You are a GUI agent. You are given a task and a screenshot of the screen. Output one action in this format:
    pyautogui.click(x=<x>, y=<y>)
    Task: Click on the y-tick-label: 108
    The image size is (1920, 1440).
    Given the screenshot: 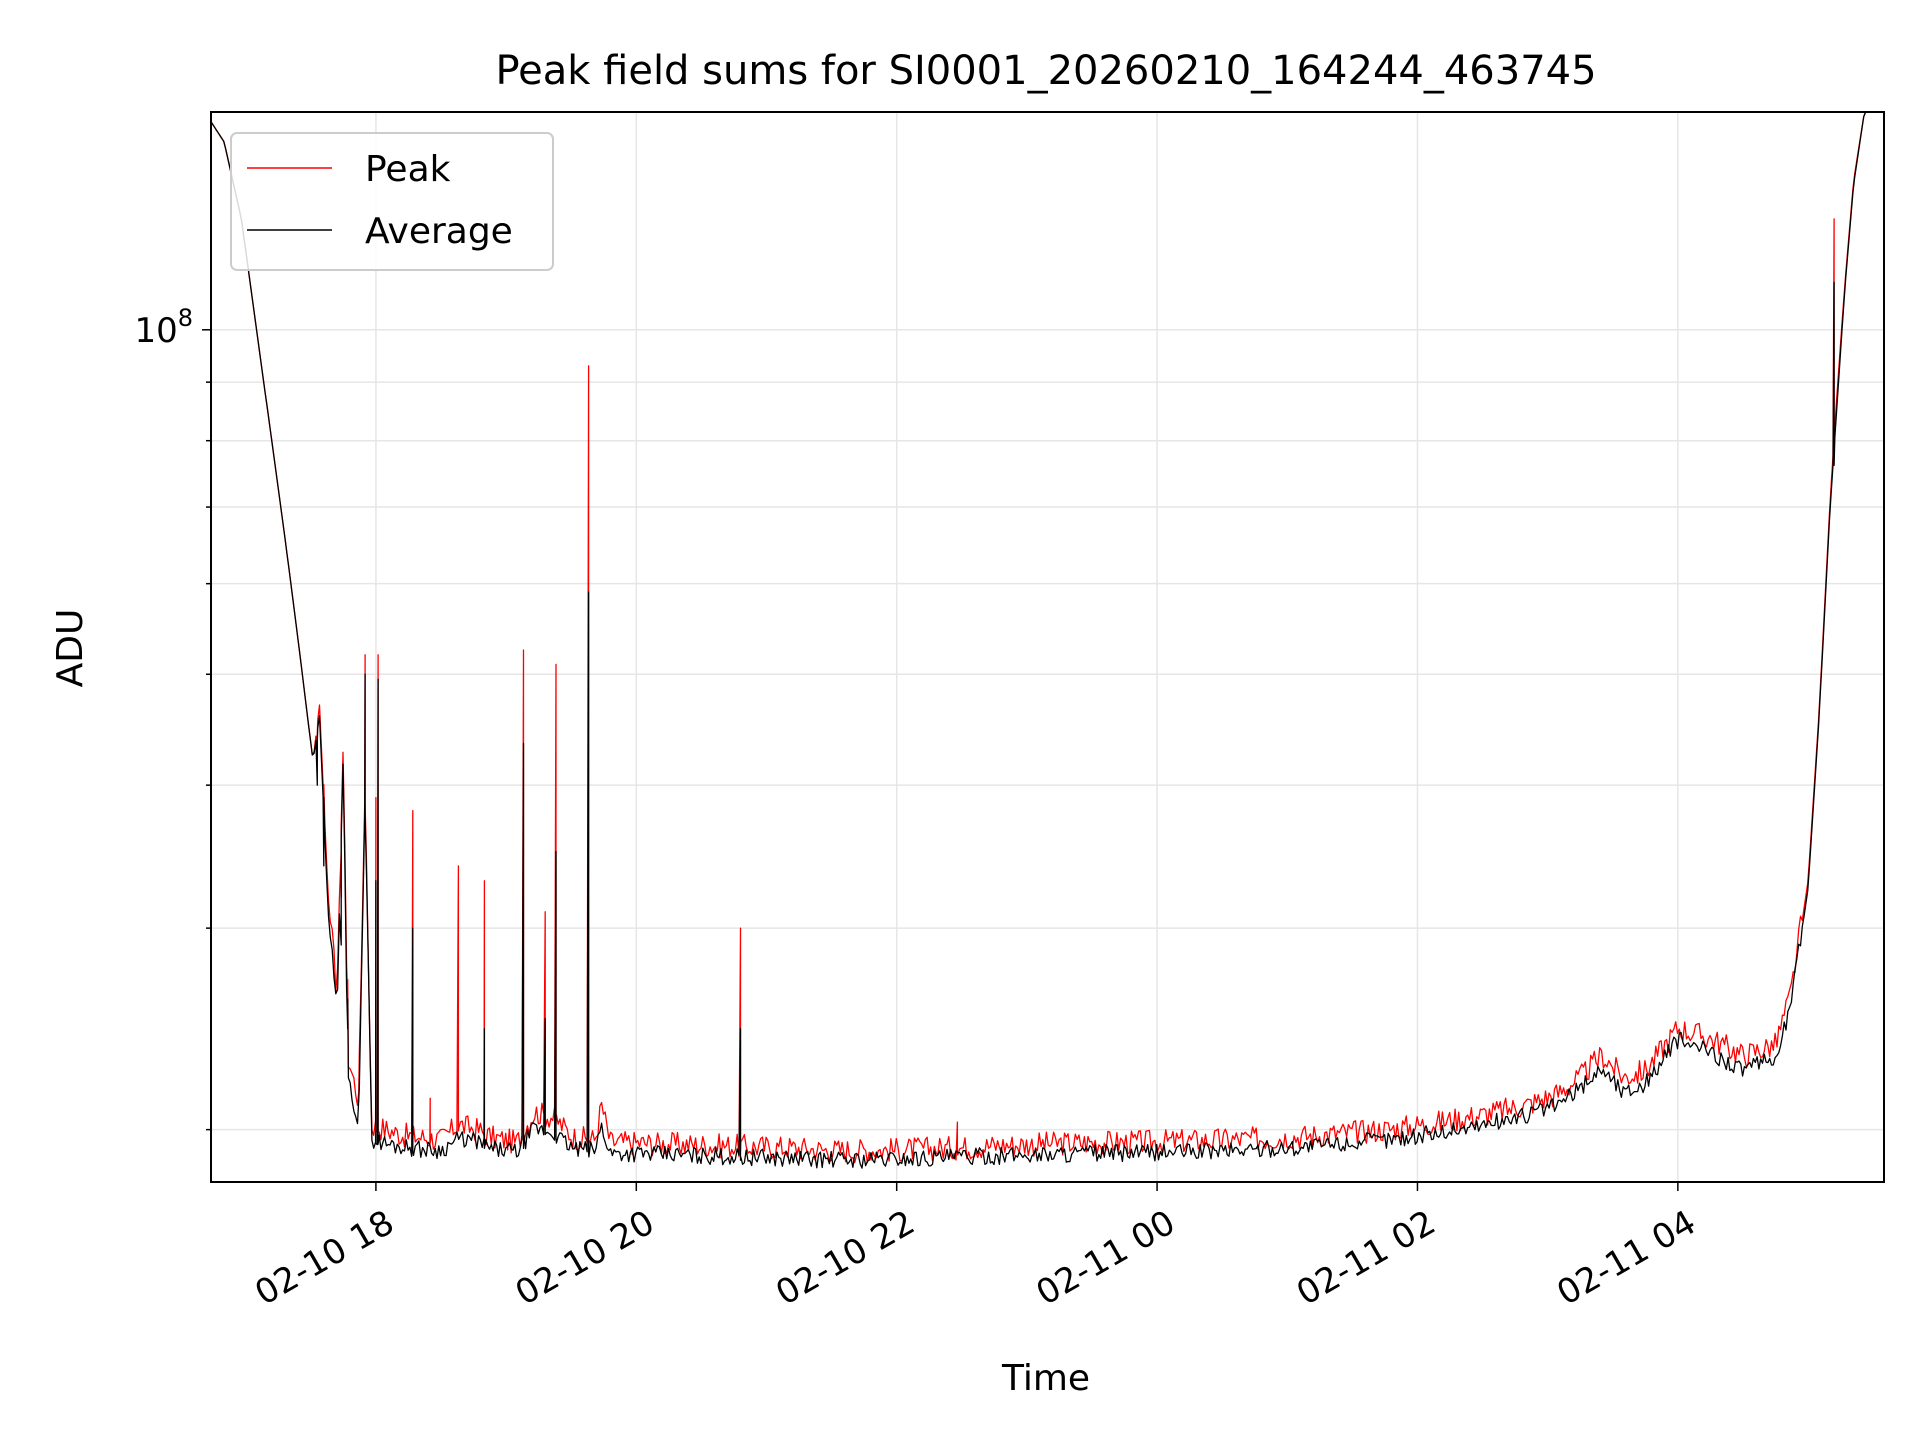 What is the action you would take?
    pyautogui.click(x=163, y=327)
    